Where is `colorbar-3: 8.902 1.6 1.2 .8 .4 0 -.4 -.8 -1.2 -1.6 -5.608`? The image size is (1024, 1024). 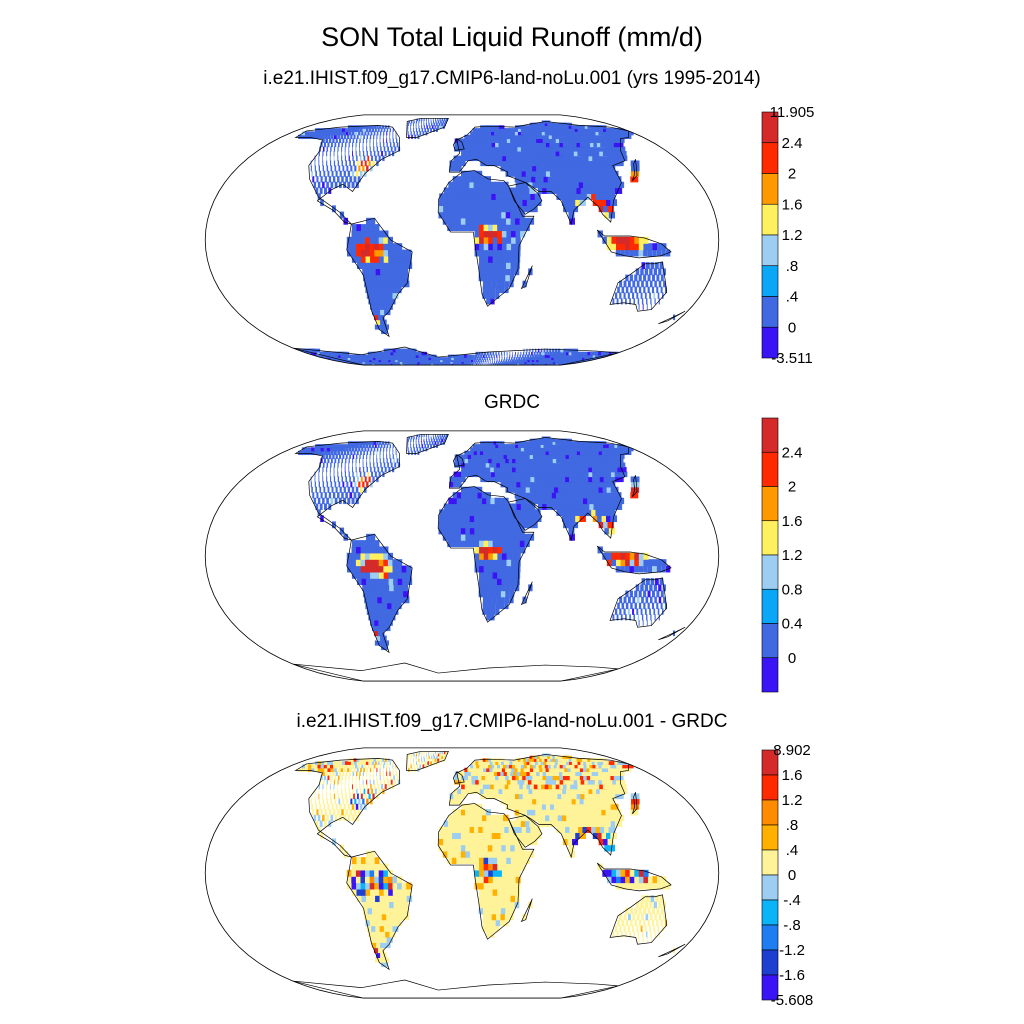 colorbar-3: 8.902 1.6 1.2 .8 .4 0 -.4 -.8 -1.2 -1.6 -5.608 is located at coordinates (787, 875).